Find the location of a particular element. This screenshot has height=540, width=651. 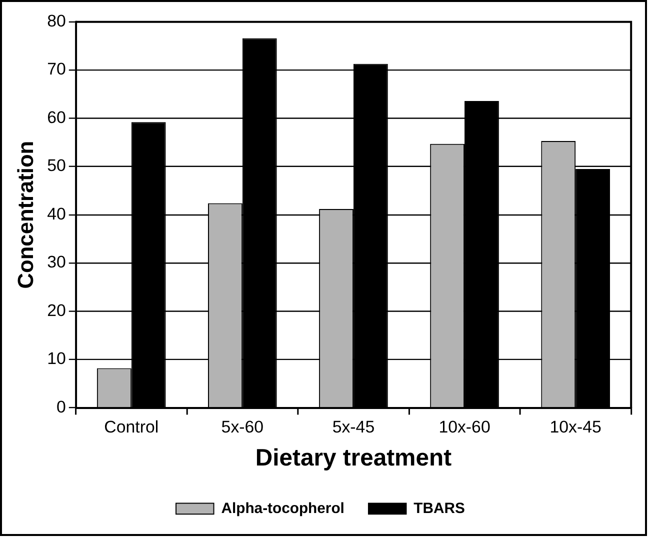

x-axis-title: Dietary treatment is located at coordinates (353, 458).